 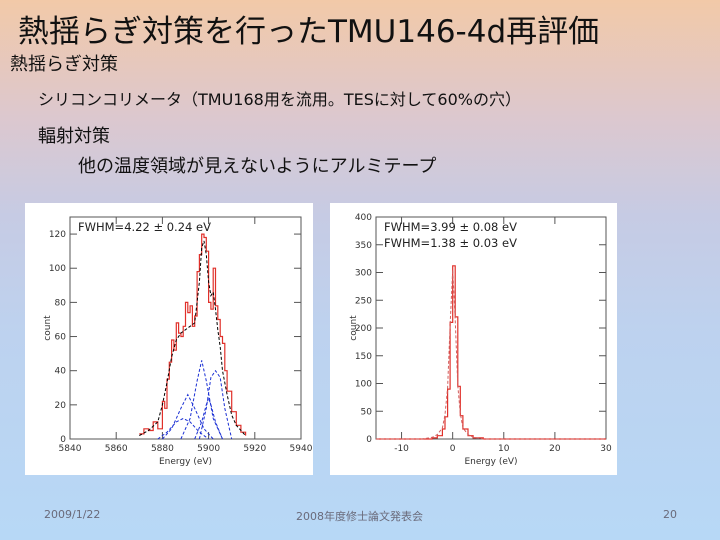 What do you see at coordinates (450, 243) in the screenshot?
I see `fwhm-annotation: FWHM=1.38 ± 0.03 eV` at bounding box center [450, 243].